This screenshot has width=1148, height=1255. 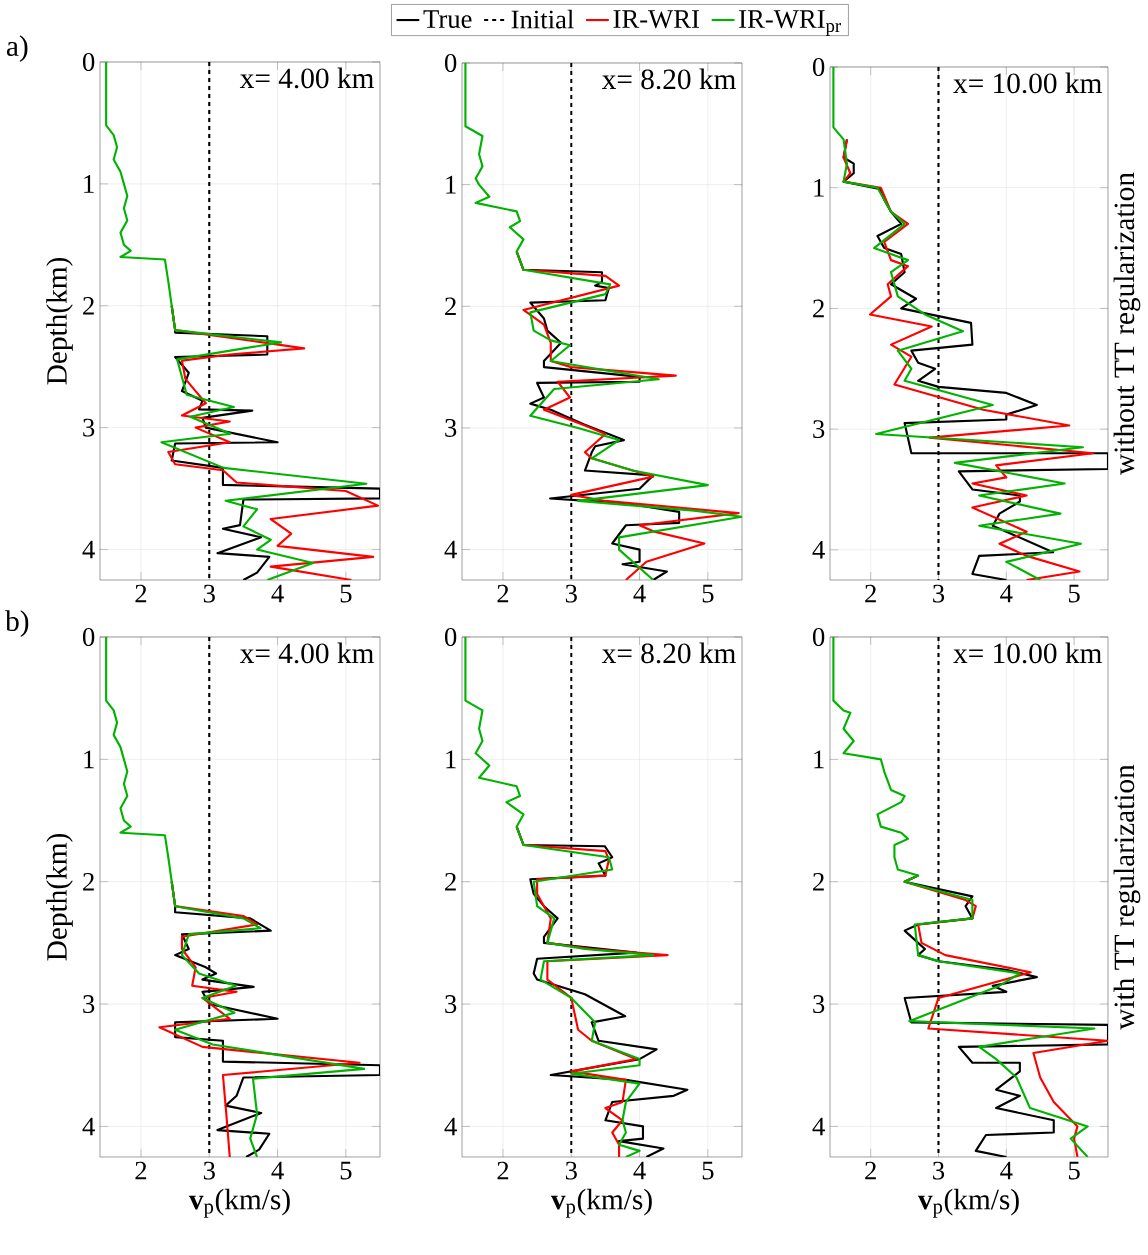 What do you see at coordinates (790, 23) in the screenshot?
I see `legend-label: IR-WRI$_{pr}$` at bounding box center [790, 23].